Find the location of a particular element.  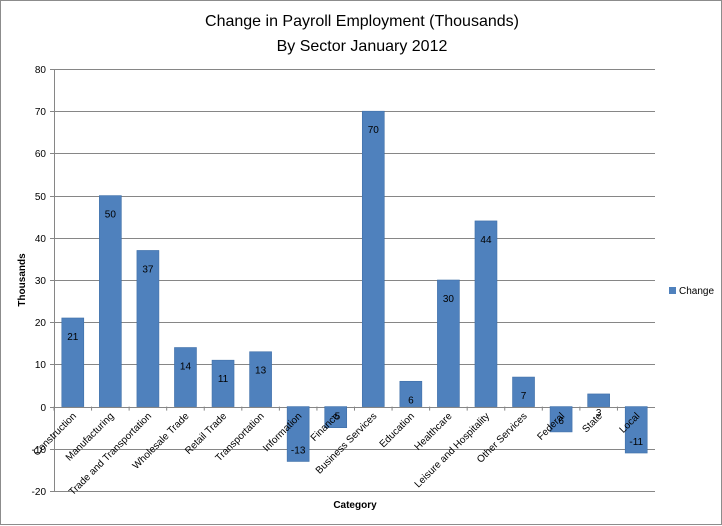

y-tick-label: 50 is located at coordinates (41, 197).